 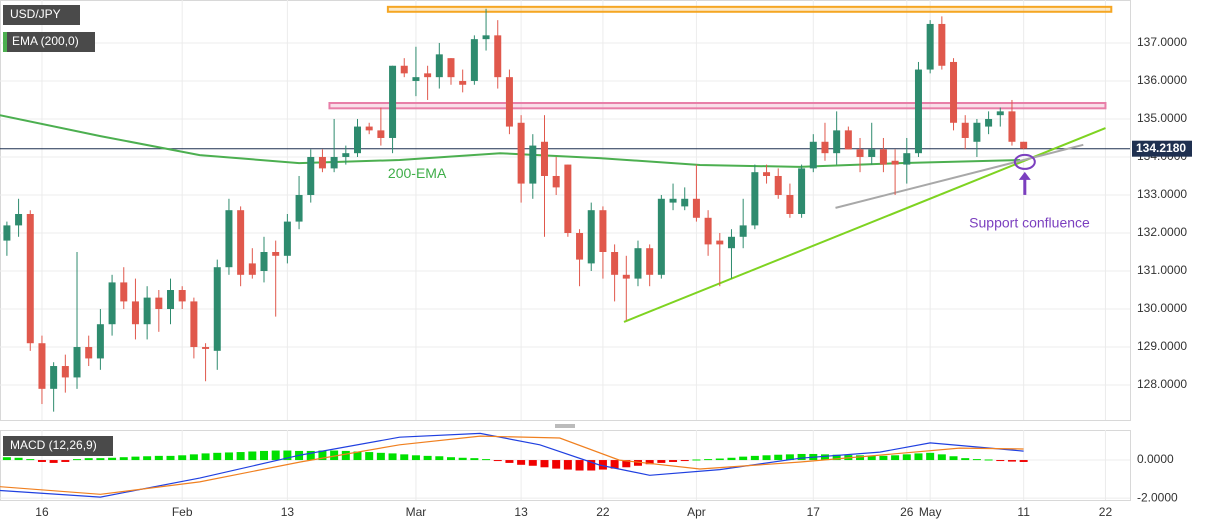 I want to click on current-price-label: 134.2180, so click(x=1161, y=148).